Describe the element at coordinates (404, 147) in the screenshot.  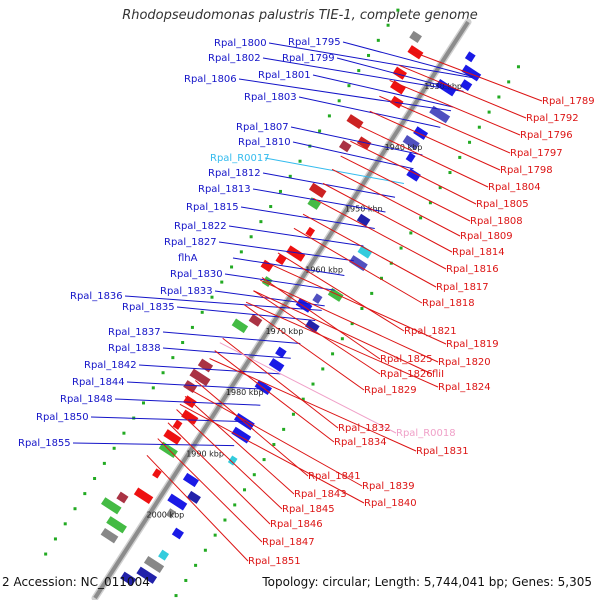
I see `kbp-tick-label: 1940 kbp` at that location.